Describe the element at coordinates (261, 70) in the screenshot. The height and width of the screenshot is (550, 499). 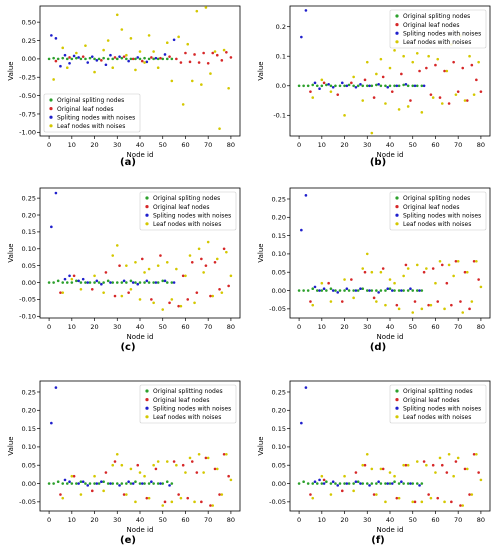
I see `y-axis-label: Value` at that location.